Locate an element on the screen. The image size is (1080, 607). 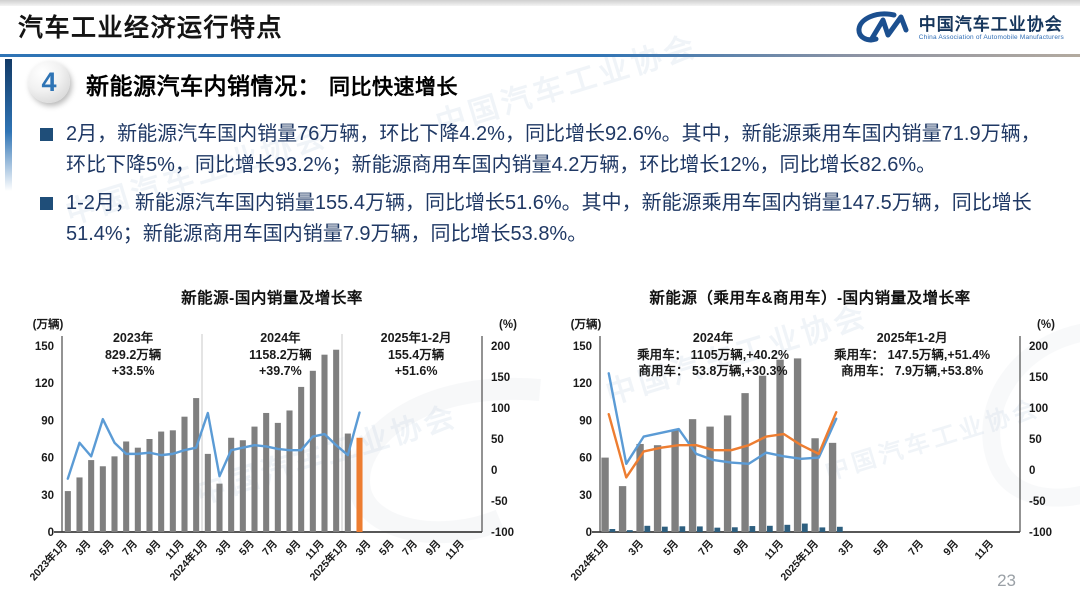
caam-logo-icon is located at coordinates (882, 27).